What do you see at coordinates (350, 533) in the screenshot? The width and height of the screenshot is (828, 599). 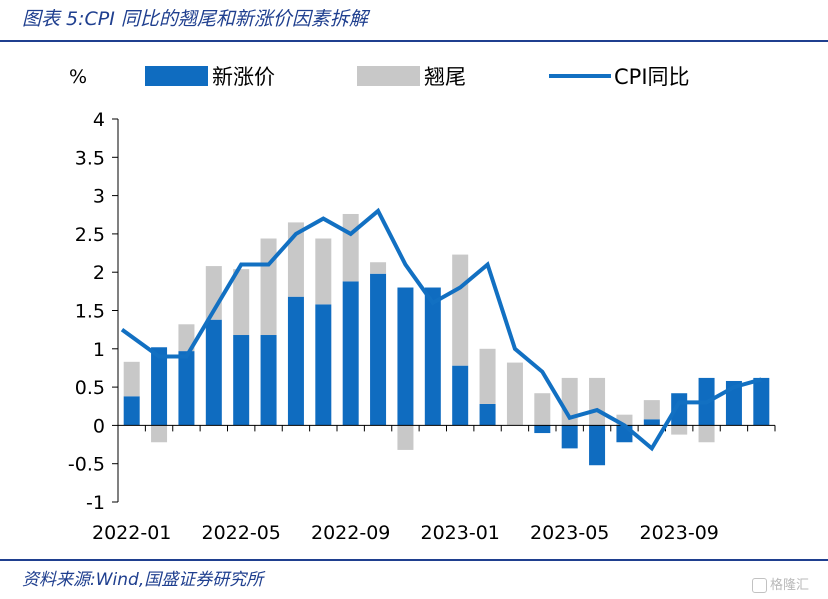 I see `x-tick-label: 2022-09` at bounding box center [350, 533].